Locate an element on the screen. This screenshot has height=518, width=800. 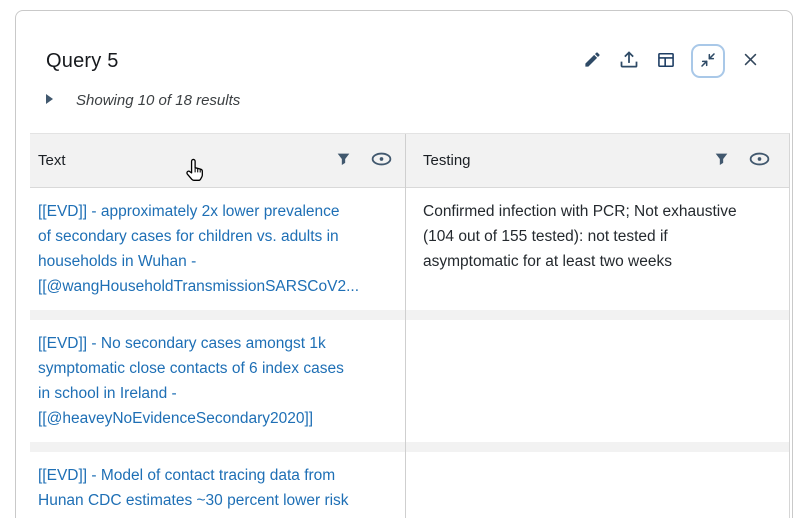
column-divider is located at coordinates (405, 326).